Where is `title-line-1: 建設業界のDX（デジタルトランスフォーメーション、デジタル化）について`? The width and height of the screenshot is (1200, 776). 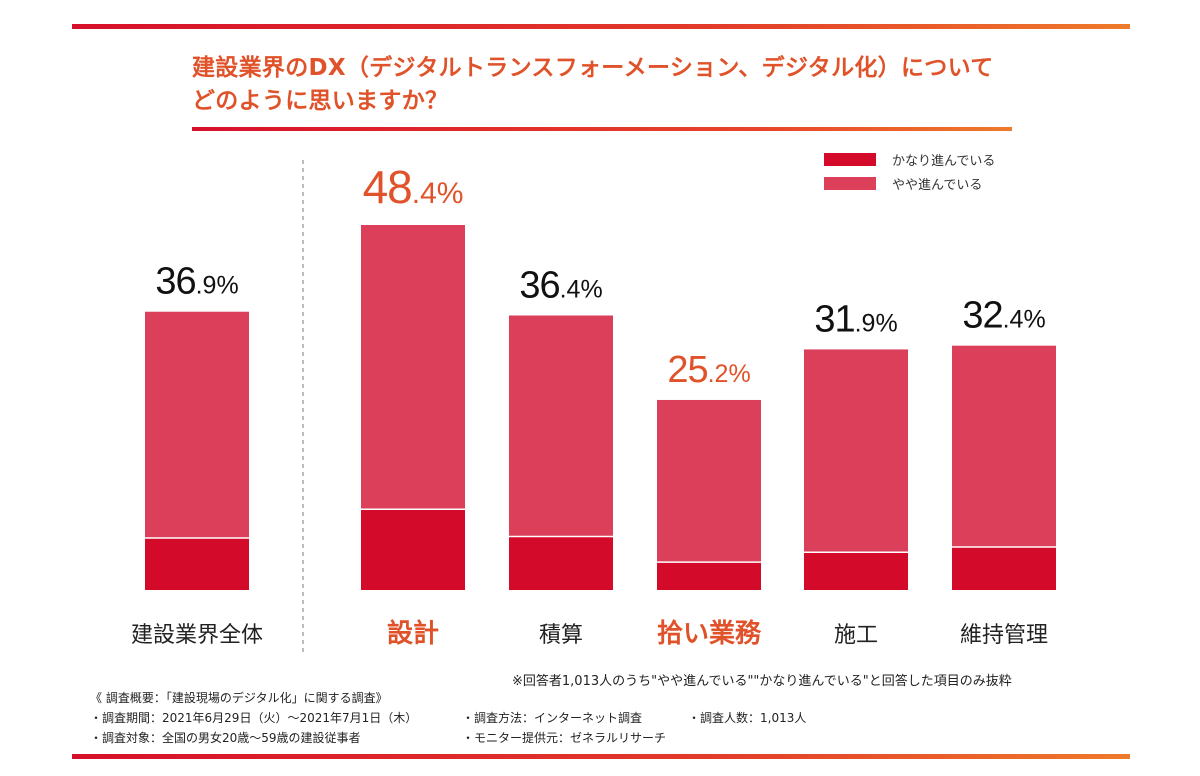
title-line-1: 建設業界のDX（デジタルトランスフォーメーション、デジタル化）について is located at coordinates (593, 68).